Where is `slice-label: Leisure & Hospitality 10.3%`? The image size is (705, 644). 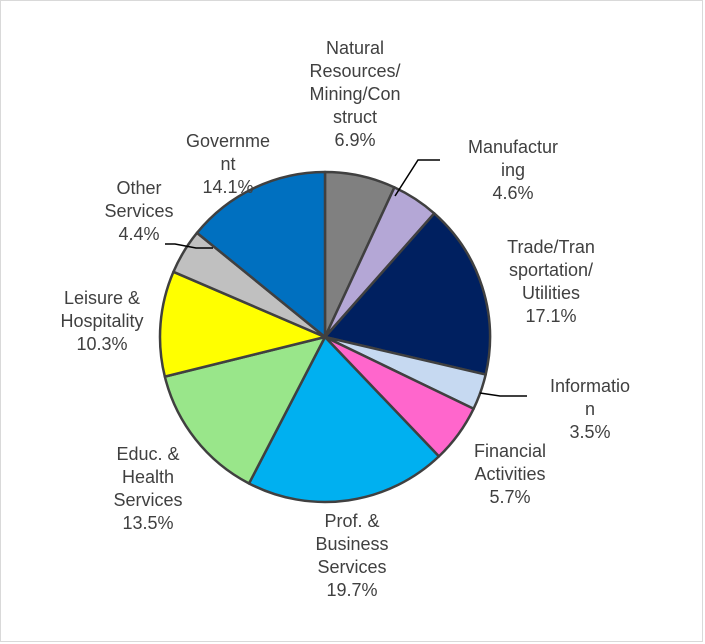
slice-label: Leisure & Hospitality 10.3% is located at coordinates (102, 321).